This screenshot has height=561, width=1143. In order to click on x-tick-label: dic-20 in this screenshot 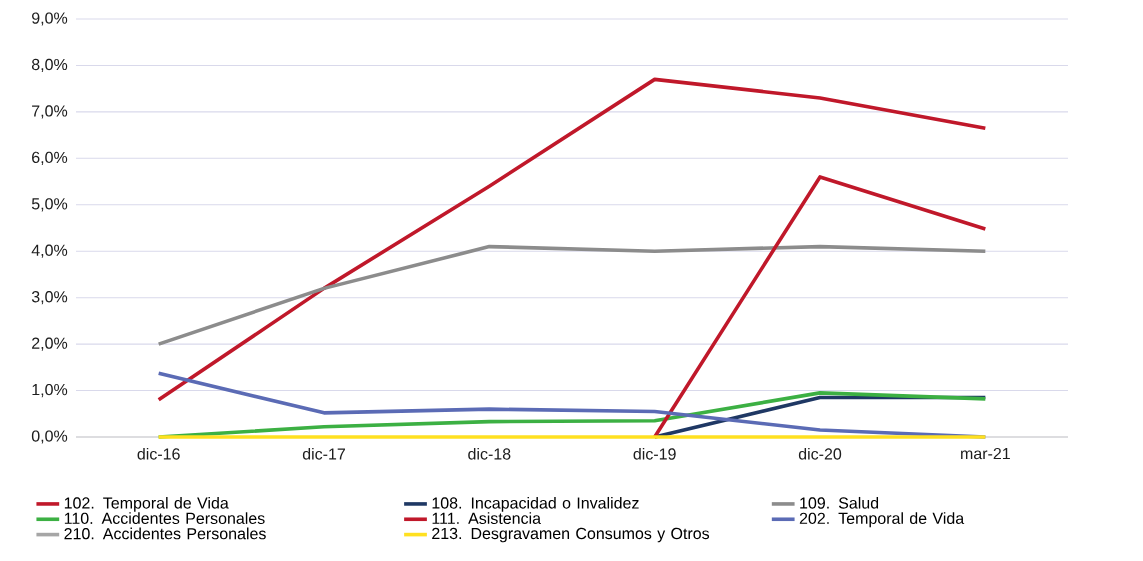, I will do `click(820, 453)`.